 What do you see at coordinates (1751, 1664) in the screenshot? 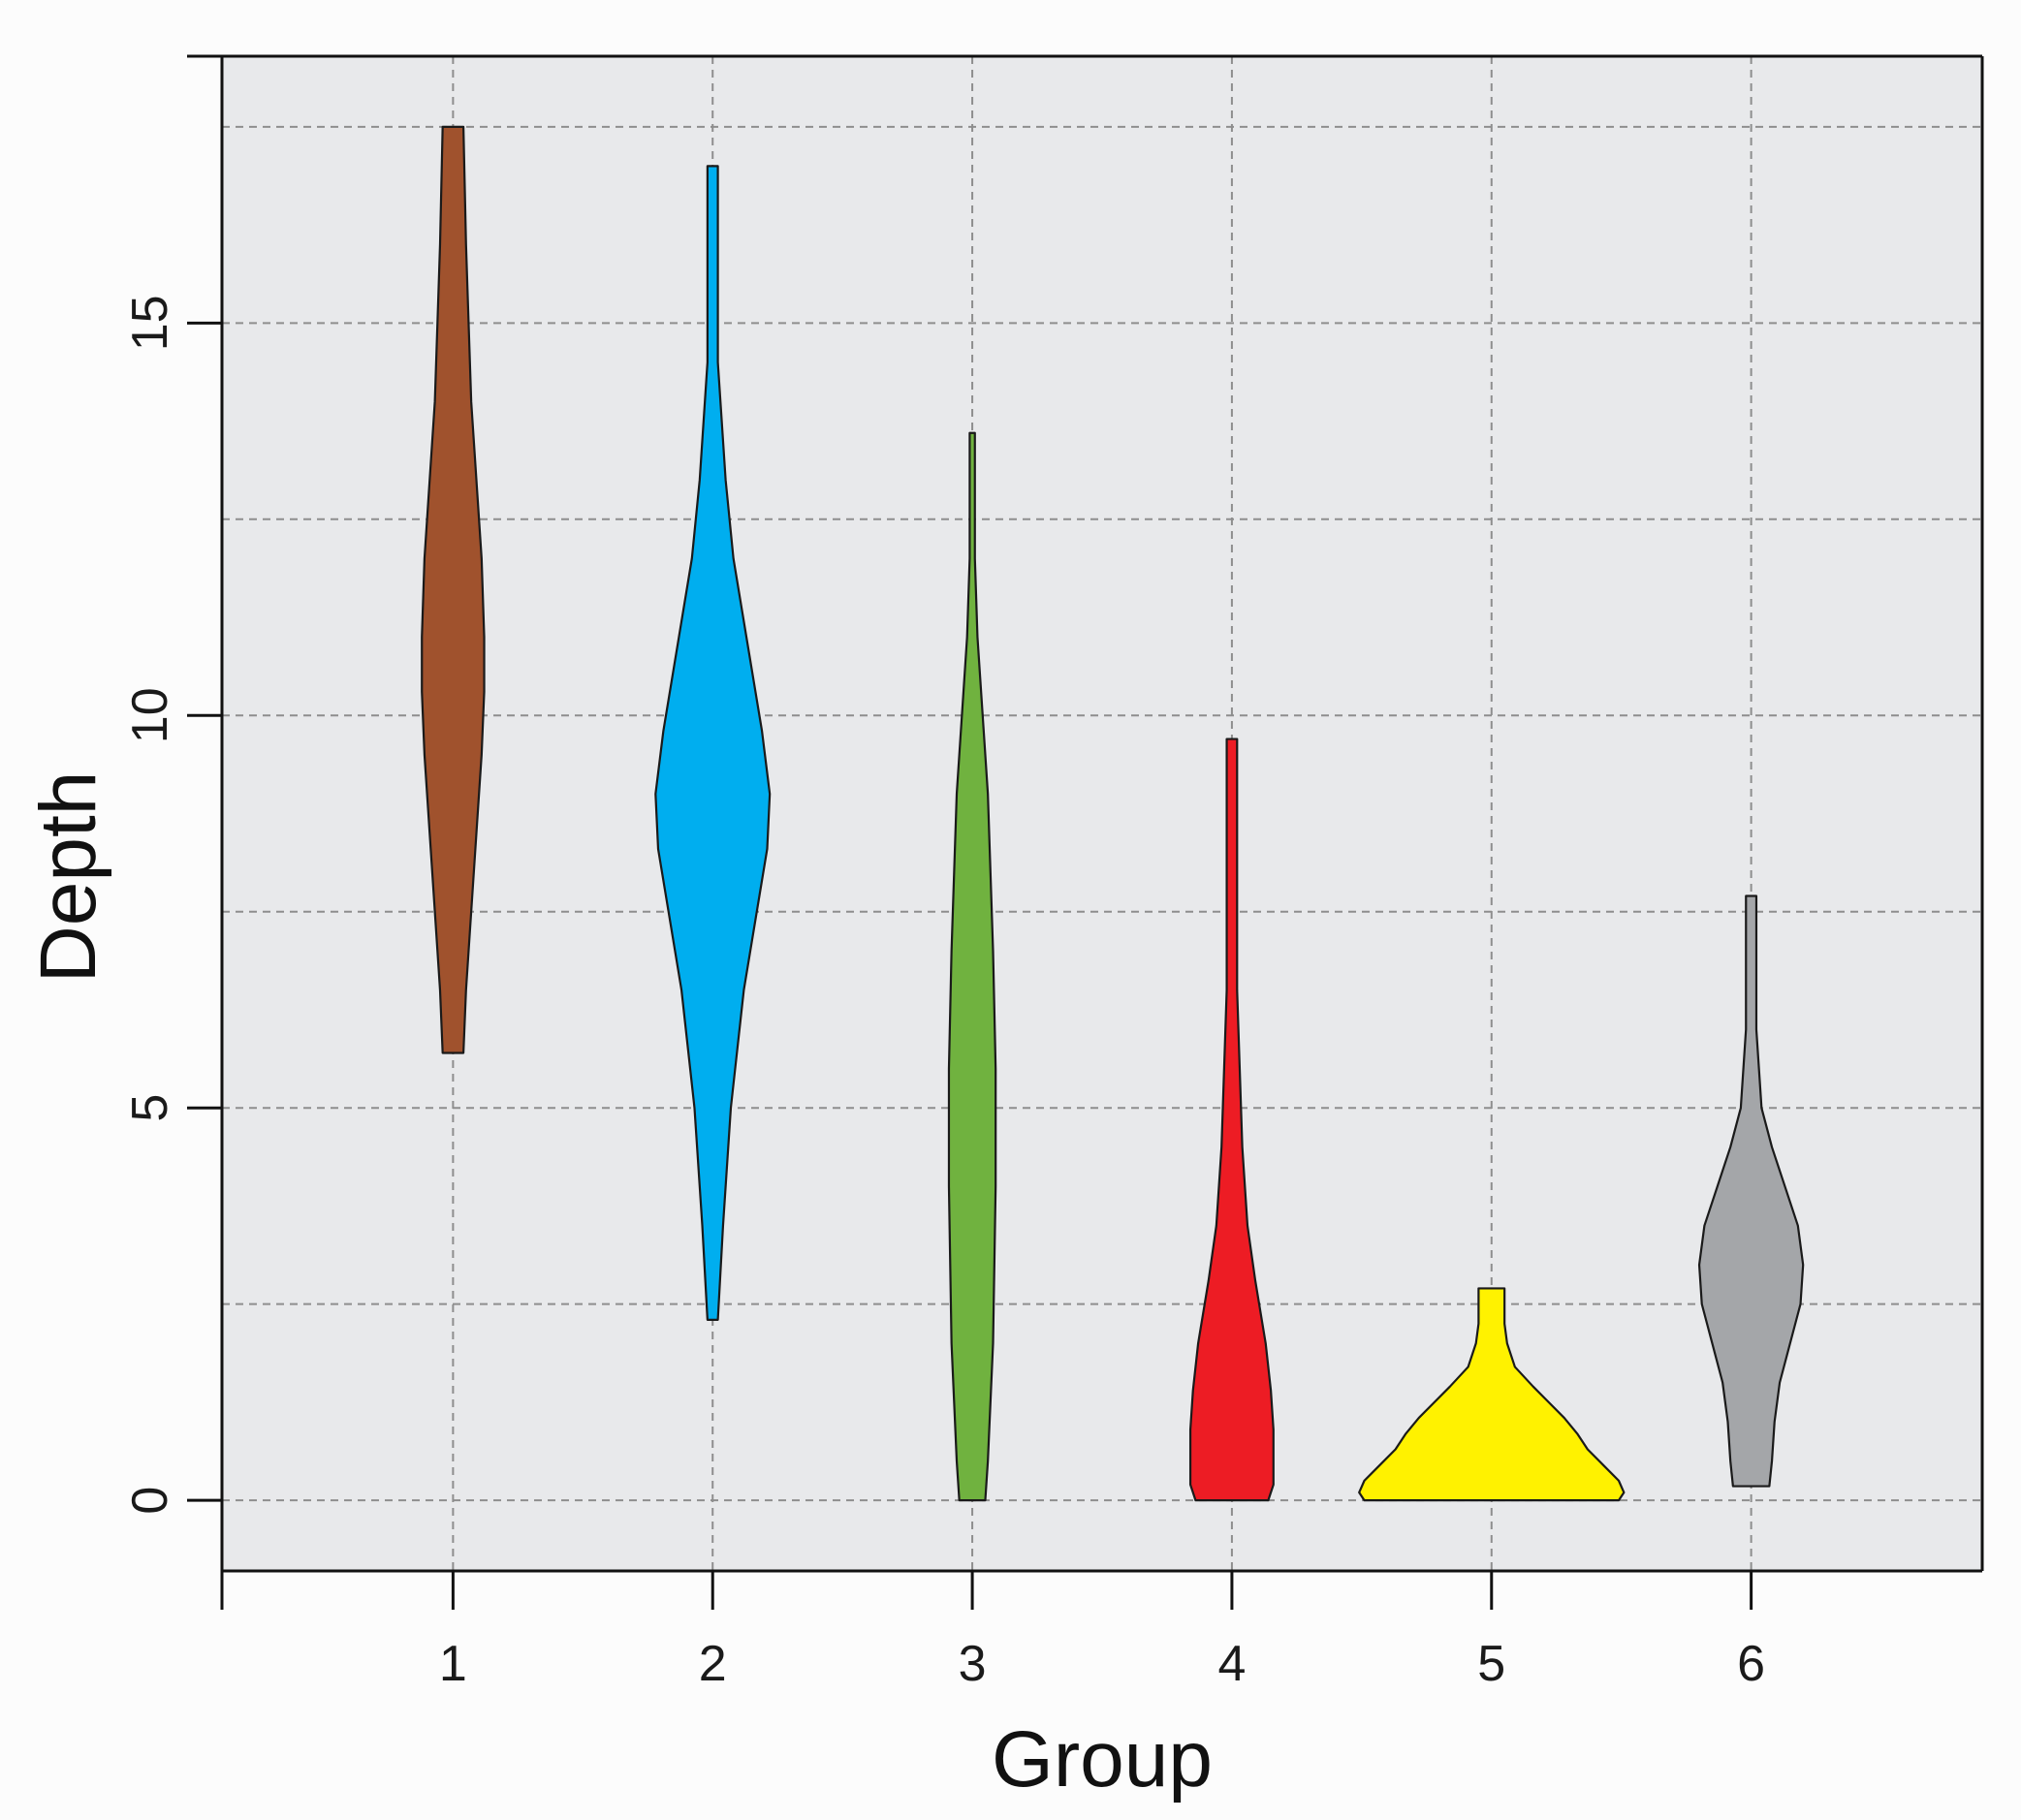
I see `x-tick-label: 6` at bounding box center [1751, 1664].